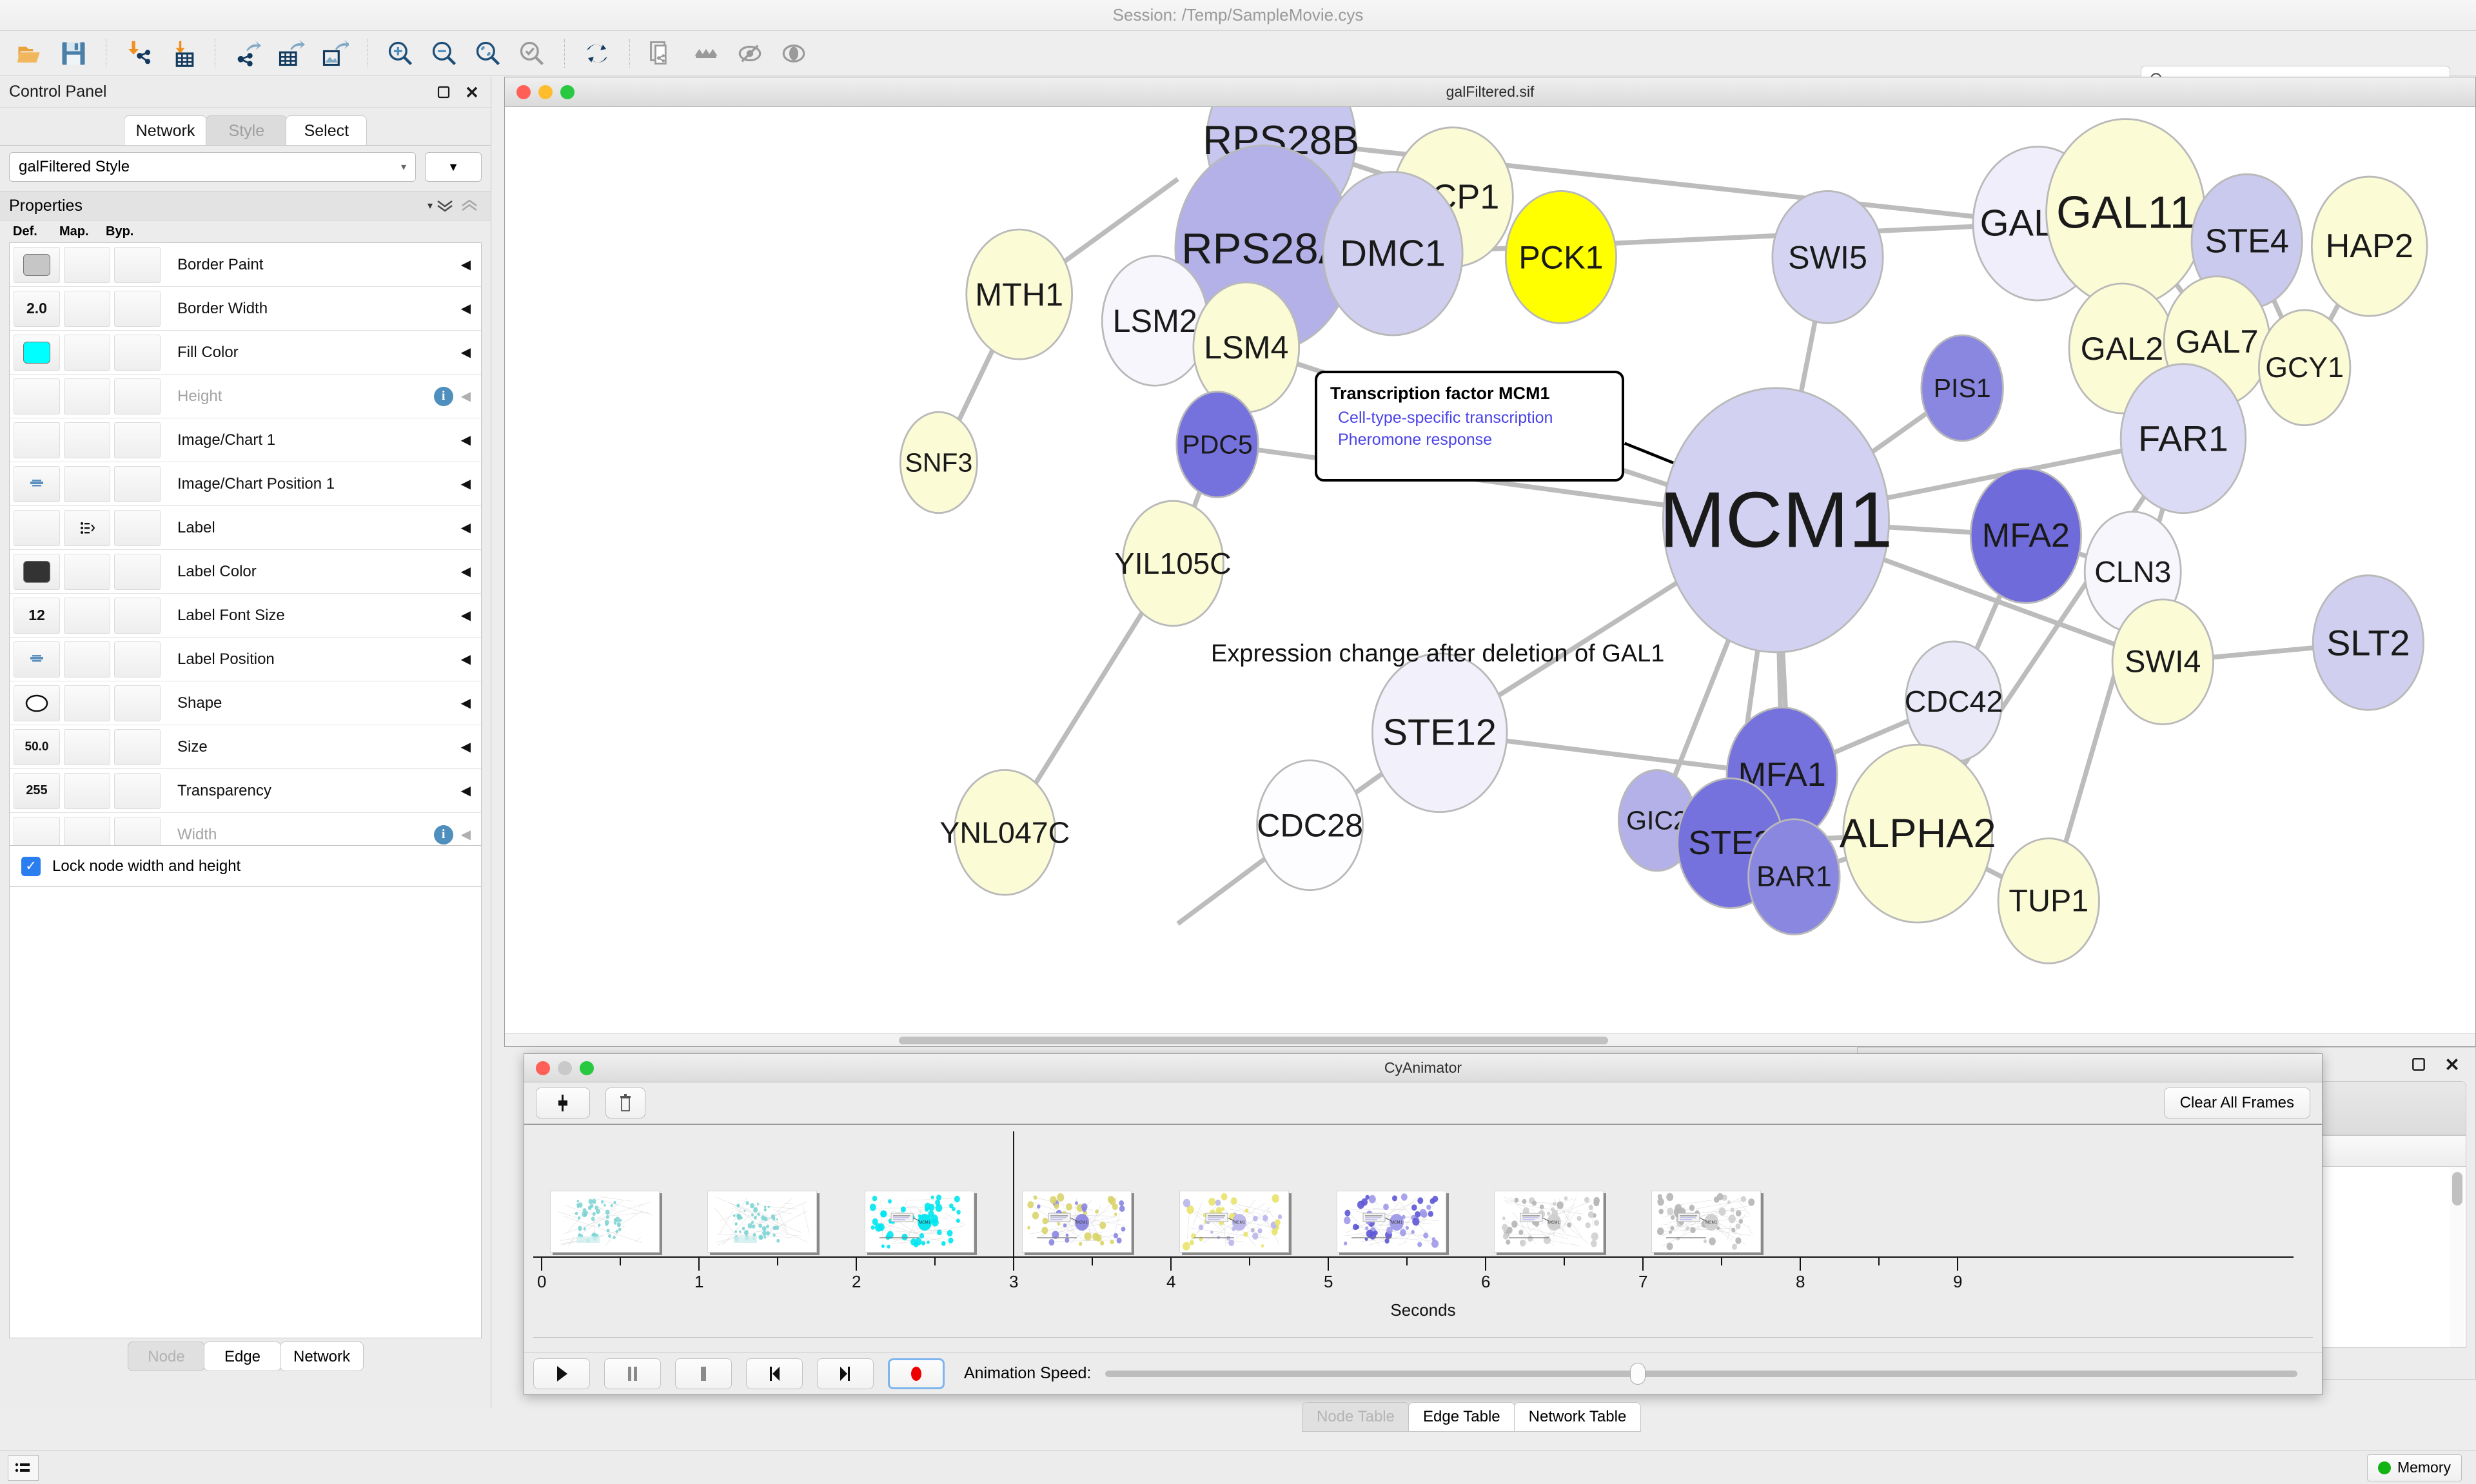 The width and height of the screenshot is (2476, 1484). I want to click on timeline-frame-thumbnail, so click(605, 1222).